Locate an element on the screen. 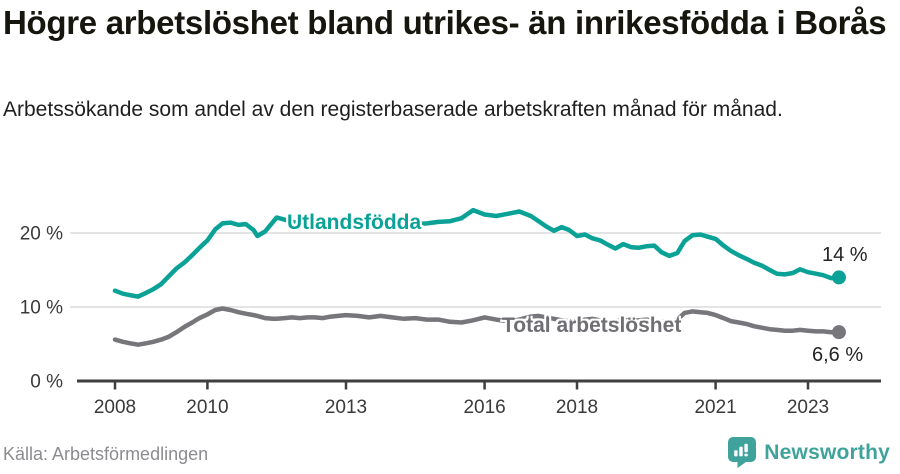 Image resolution: width=900 pixels, height=474 pixels. svg-text: 2013 is located at coordinates (346, 407).